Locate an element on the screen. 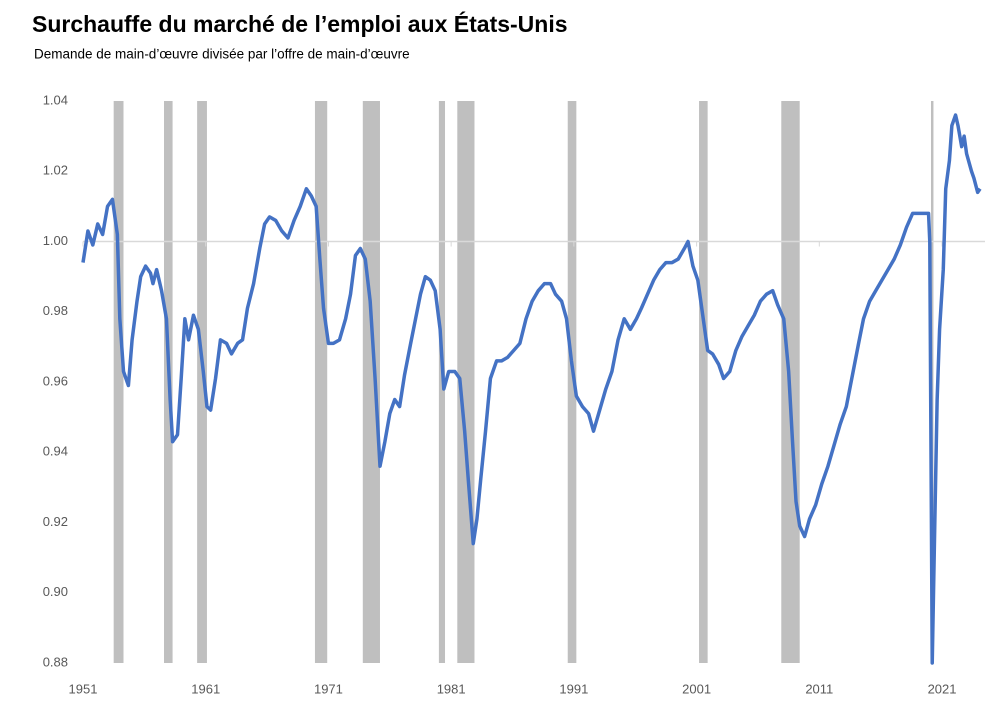  y-tick-label: 1.00 is located at coordinates (55, 240).